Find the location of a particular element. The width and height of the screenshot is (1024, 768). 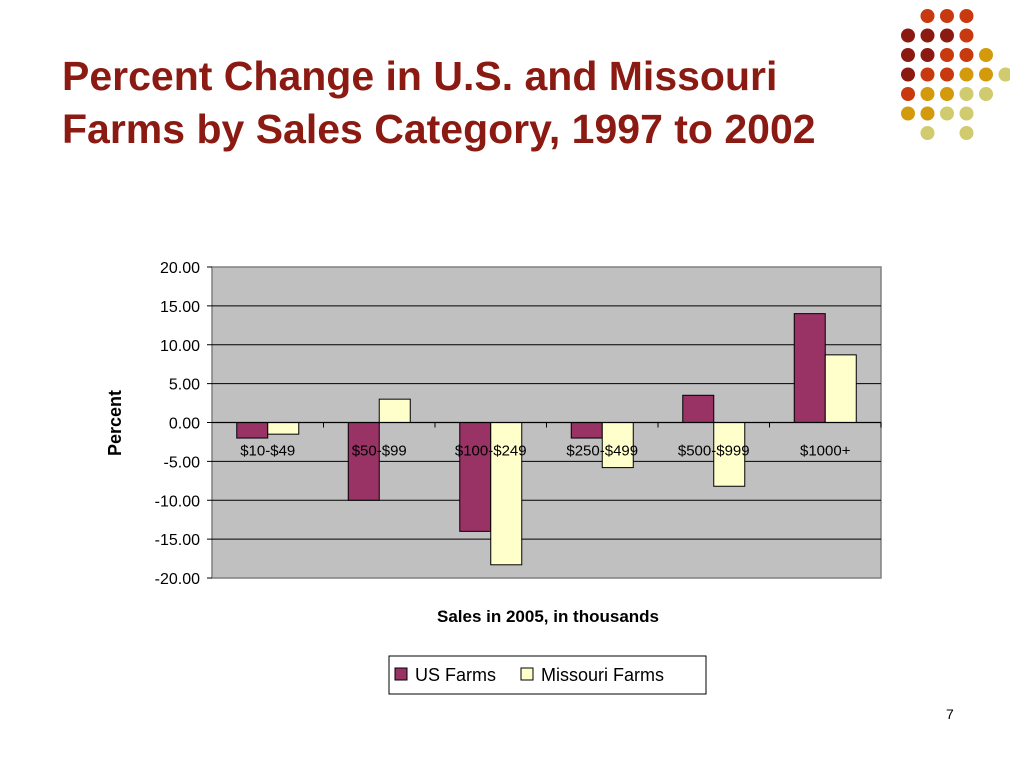

y-tick-label: 20.00 is located at coordinates (180, 268).